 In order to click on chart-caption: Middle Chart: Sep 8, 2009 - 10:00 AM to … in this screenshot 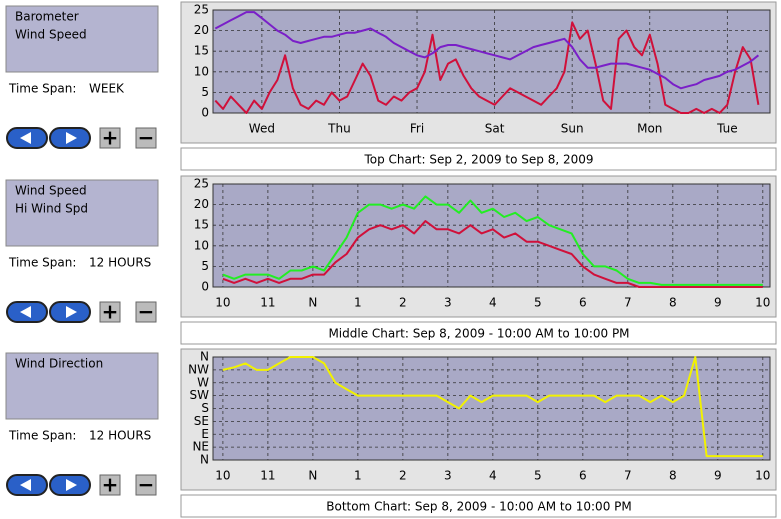, I will do `click(478, 334)`.